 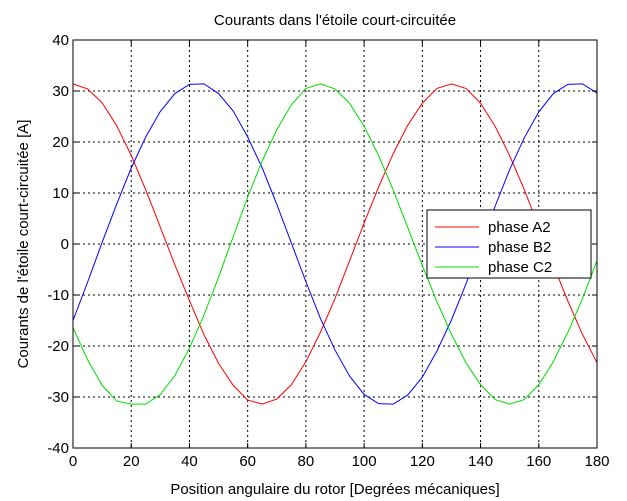 I want to click on legend-label-3: phase C2, so click(x=520, y=267).